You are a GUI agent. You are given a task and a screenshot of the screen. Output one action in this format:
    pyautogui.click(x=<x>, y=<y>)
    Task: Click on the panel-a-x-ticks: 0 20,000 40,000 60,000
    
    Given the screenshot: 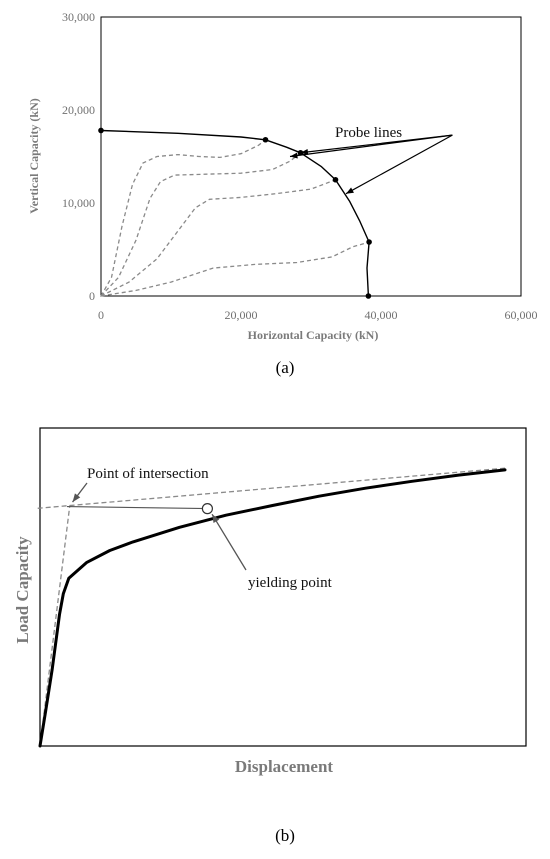 What is the action you would take?
    pyautogui.click(x=318, y=315)
    